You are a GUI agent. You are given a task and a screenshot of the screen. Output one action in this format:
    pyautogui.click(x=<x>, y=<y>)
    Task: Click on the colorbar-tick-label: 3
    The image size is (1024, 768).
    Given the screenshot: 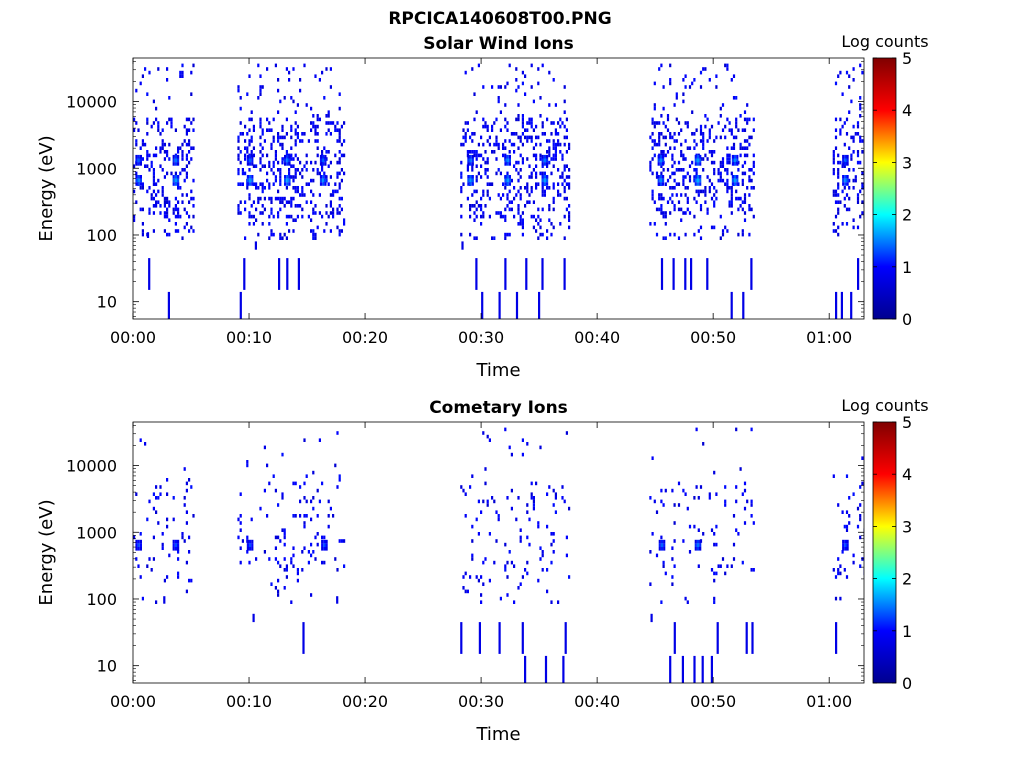 What is the action you would take?
    pyautogui.click(x=907, y=162)
    